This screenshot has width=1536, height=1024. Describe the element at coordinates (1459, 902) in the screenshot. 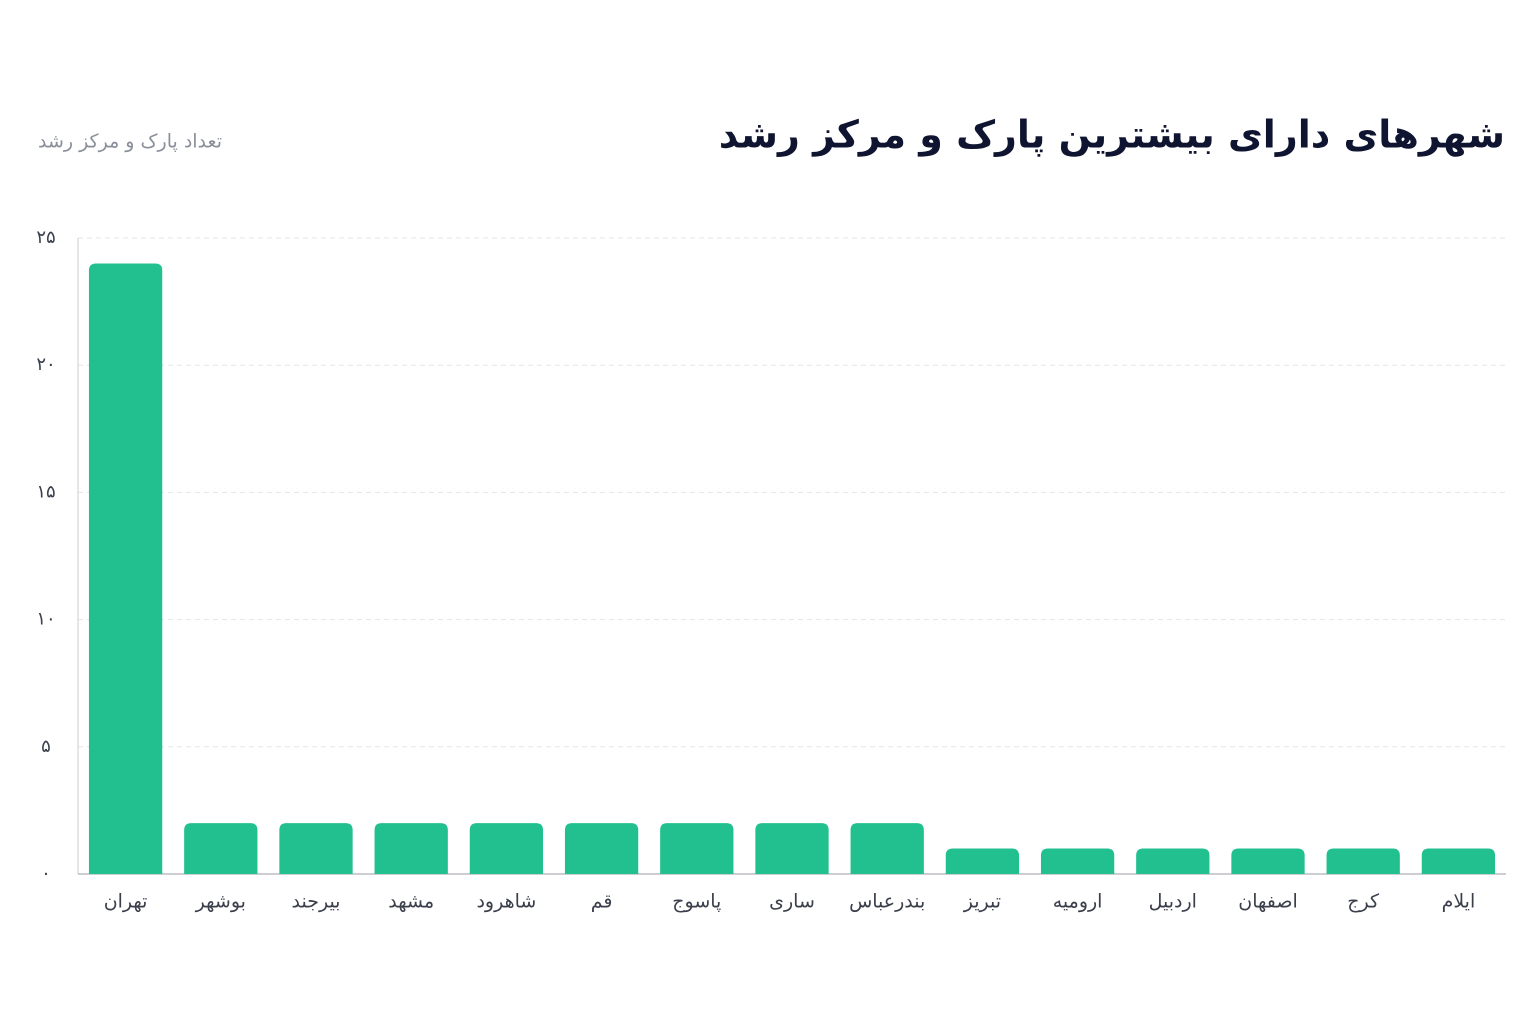

I see `x-tick-label: ایلام` at that location.